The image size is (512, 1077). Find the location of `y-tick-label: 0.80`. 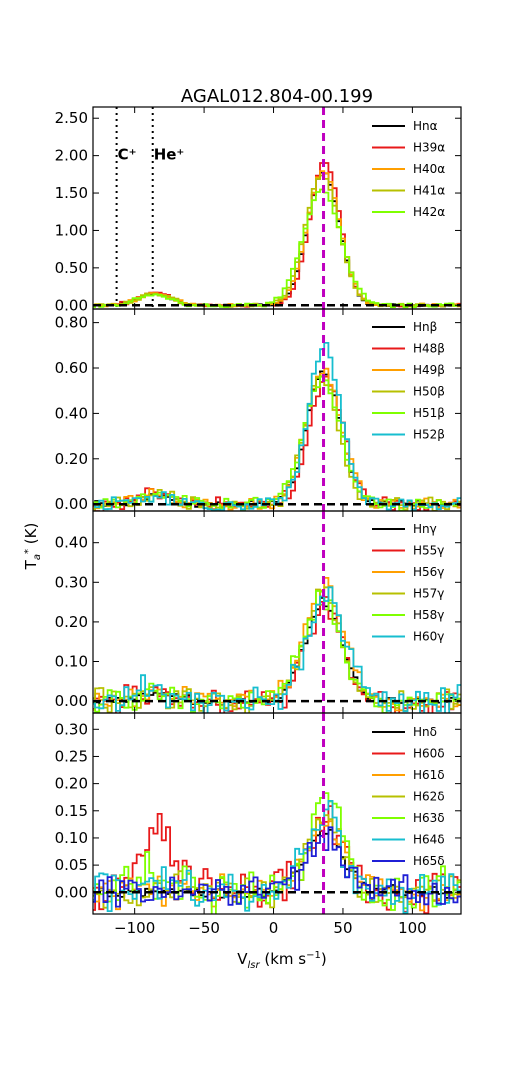

y-tick-label: 0.80 is located at coordinates (71, 323).